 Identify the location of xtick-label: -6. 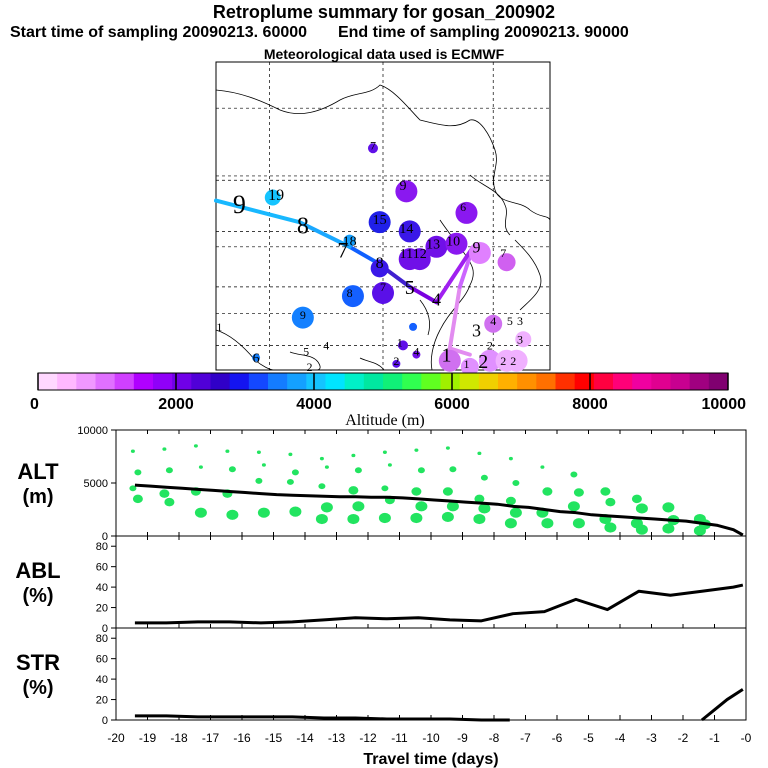
(557, 738).